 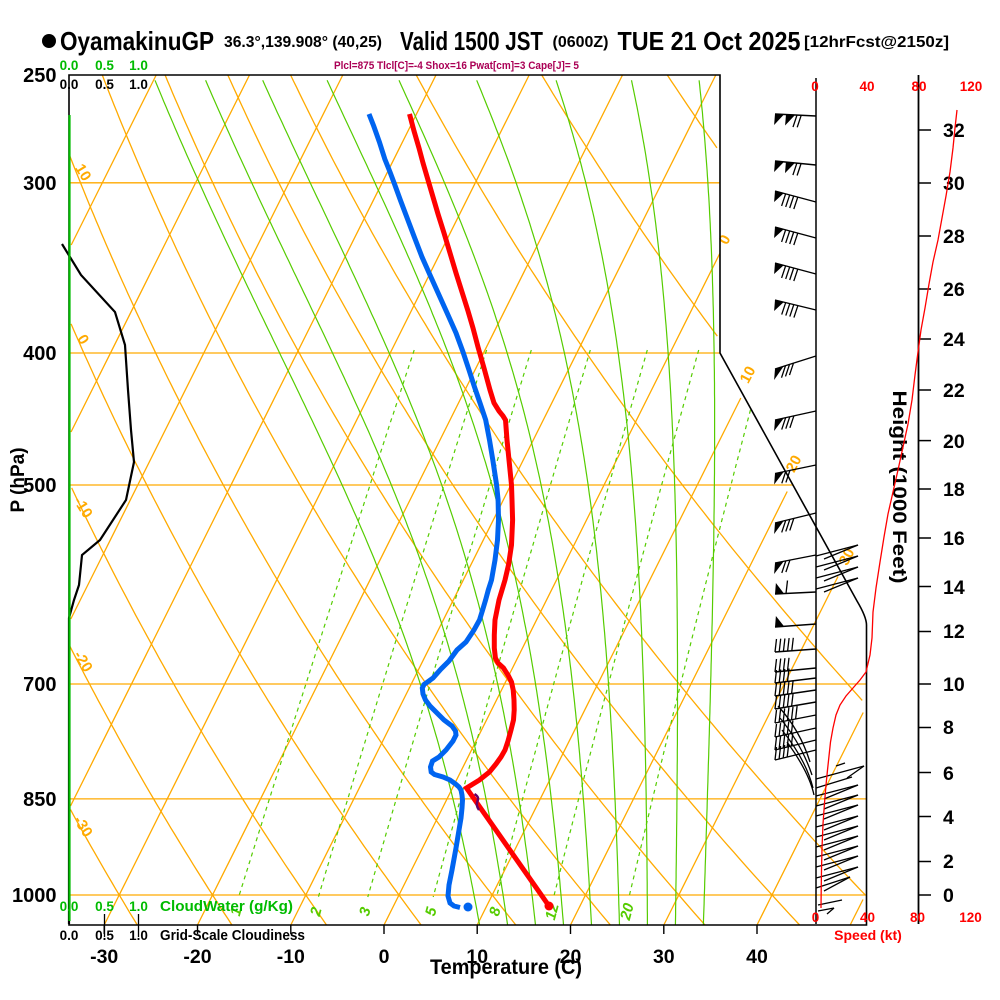 What do you see at coordinates (709, 41) in the screenshot?
I see `svg-text: TUE 21 Oct 2025` at bounding box center [709, 41].